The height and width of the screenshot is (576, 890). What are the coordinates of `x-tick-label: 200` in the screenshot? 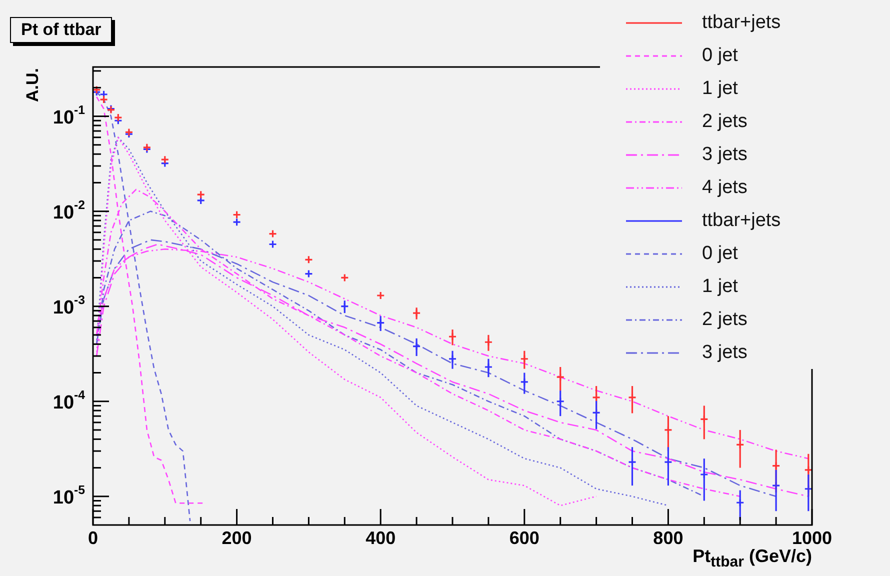 It's located at (237, 538).